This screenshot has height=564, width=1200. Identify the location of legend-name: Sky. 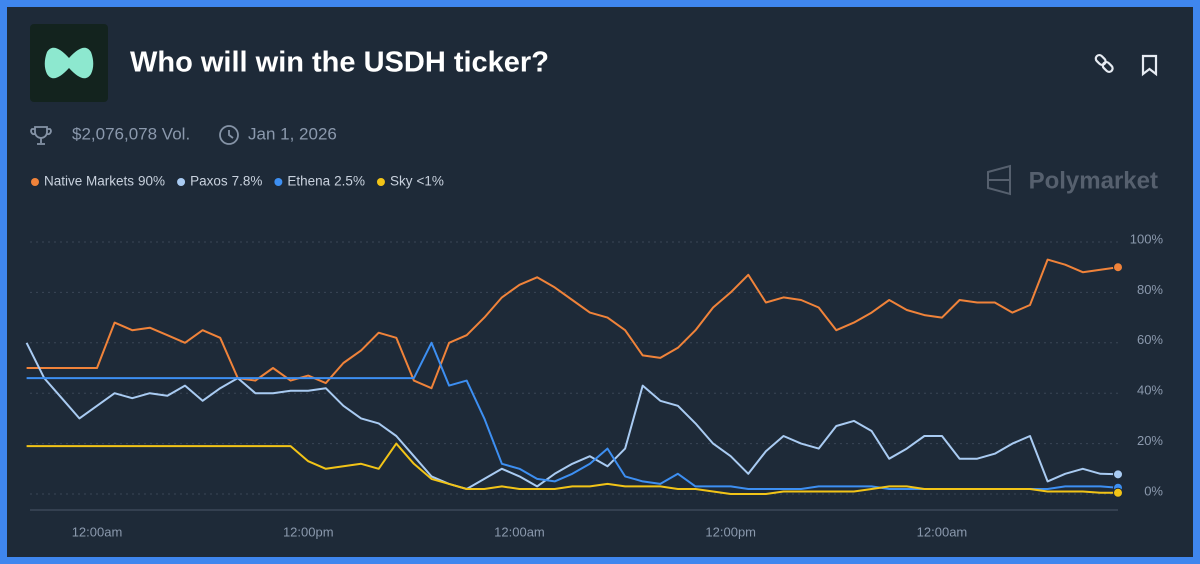
(401, 181).